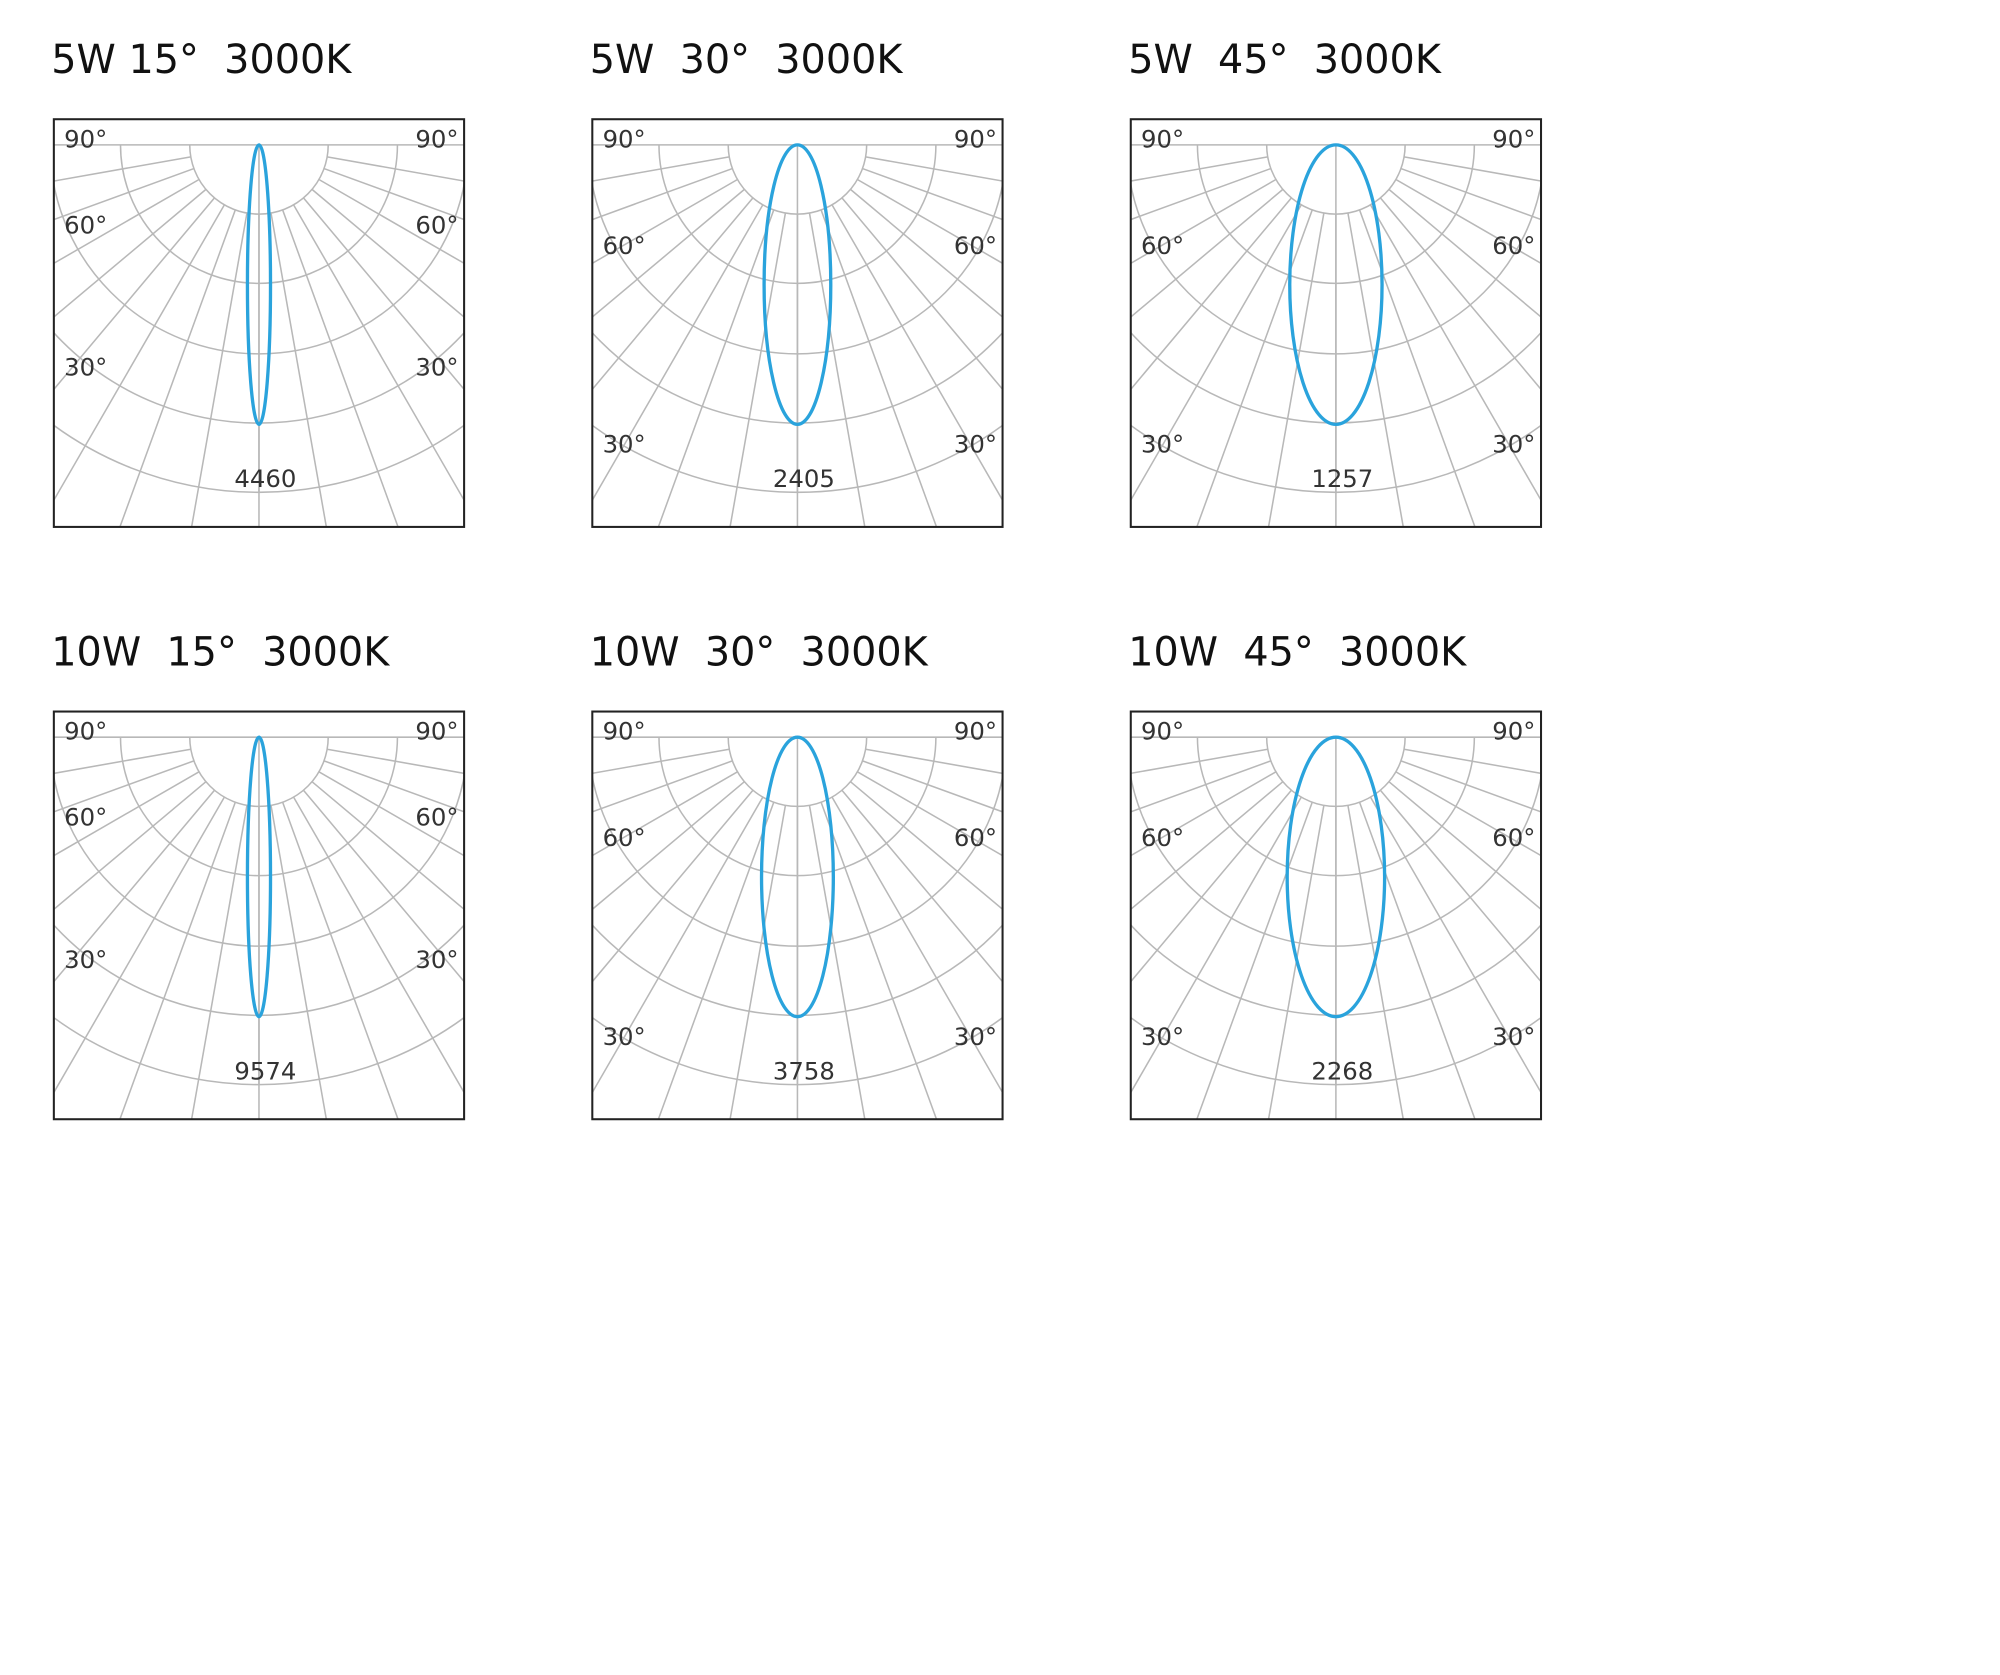  Describe the element at coordinates (1297, 652) in the screenshot. I see `panel-title: 10W 45° 3000K` at that location.